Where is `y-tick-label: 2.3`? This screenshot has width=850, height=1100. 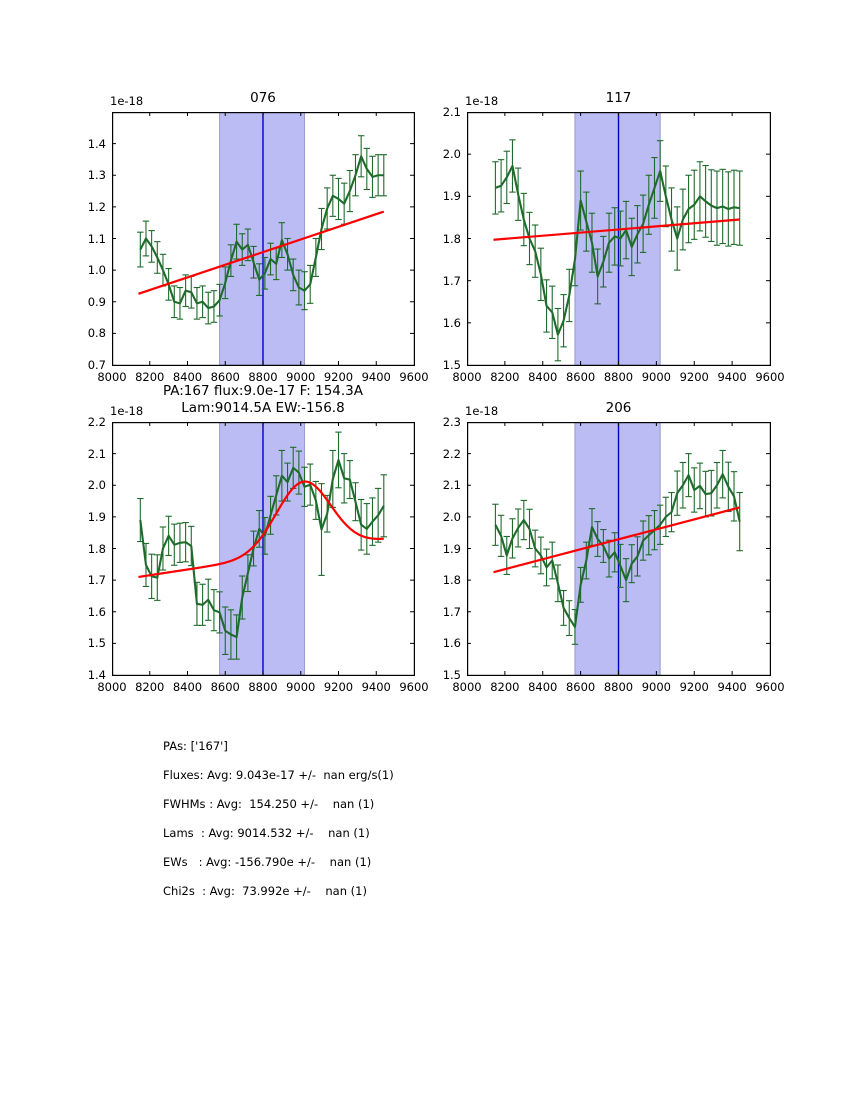
y-tick-label: 2.3 is located at coordinates (451, 422).